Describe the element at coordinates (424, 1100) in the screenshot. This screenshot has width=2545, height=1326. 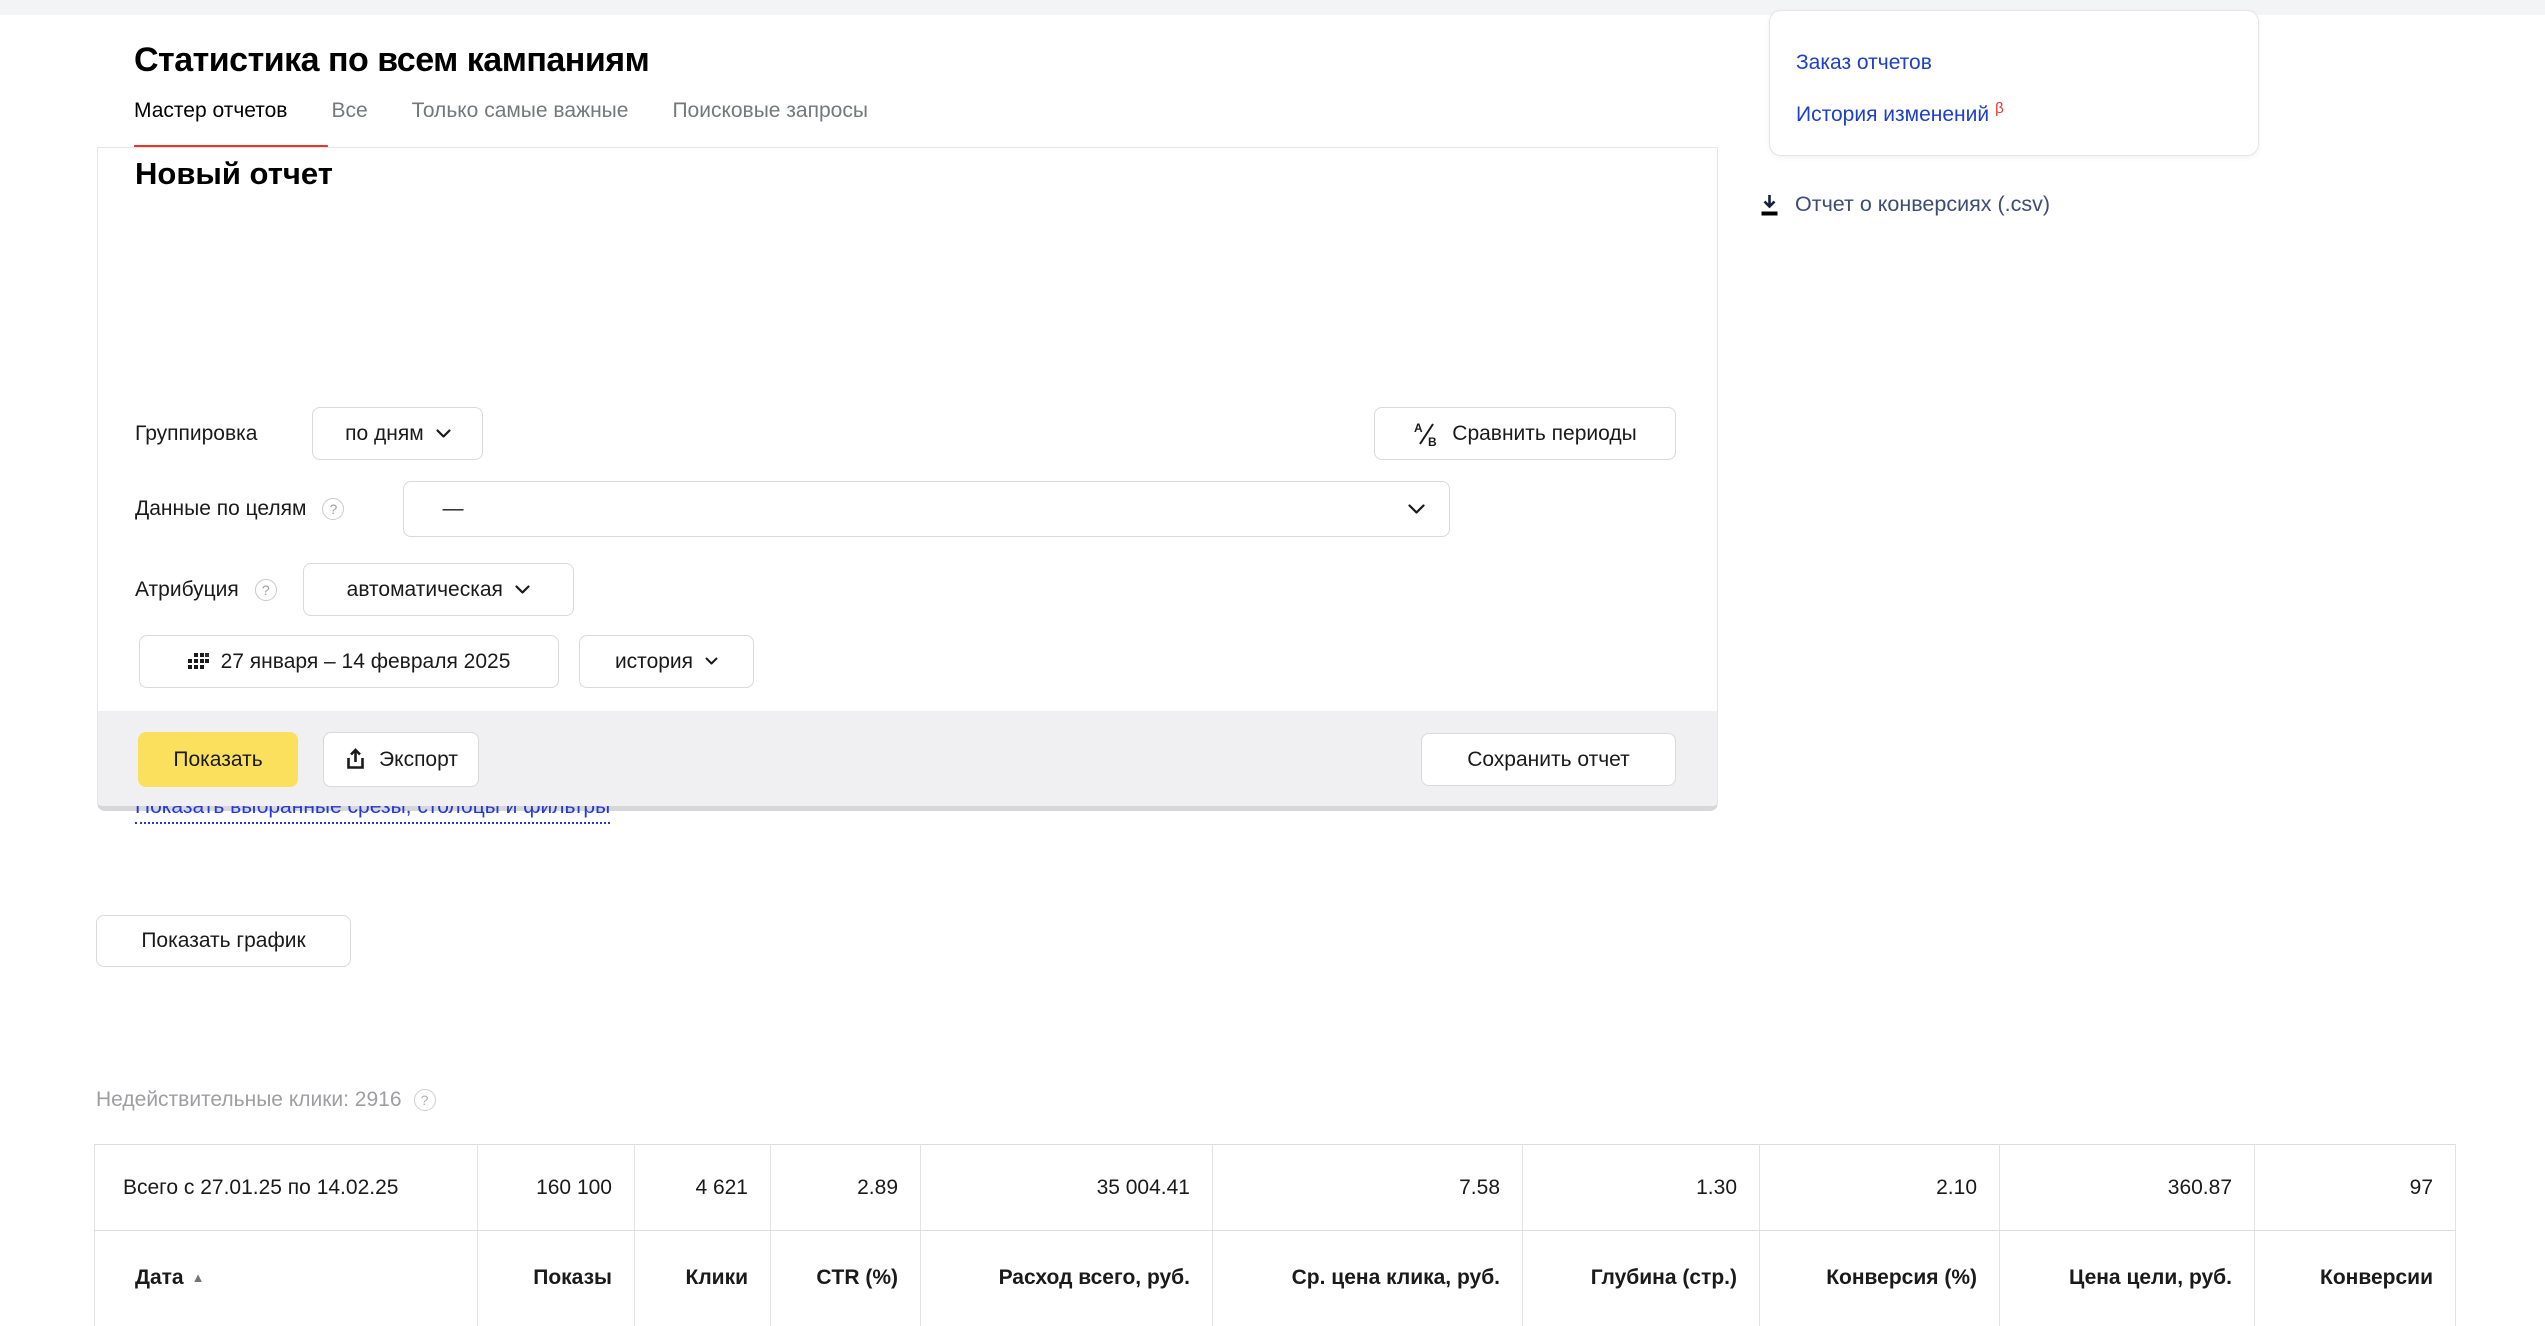
I see `invalid-clicks-help-icon: ?` at that location.